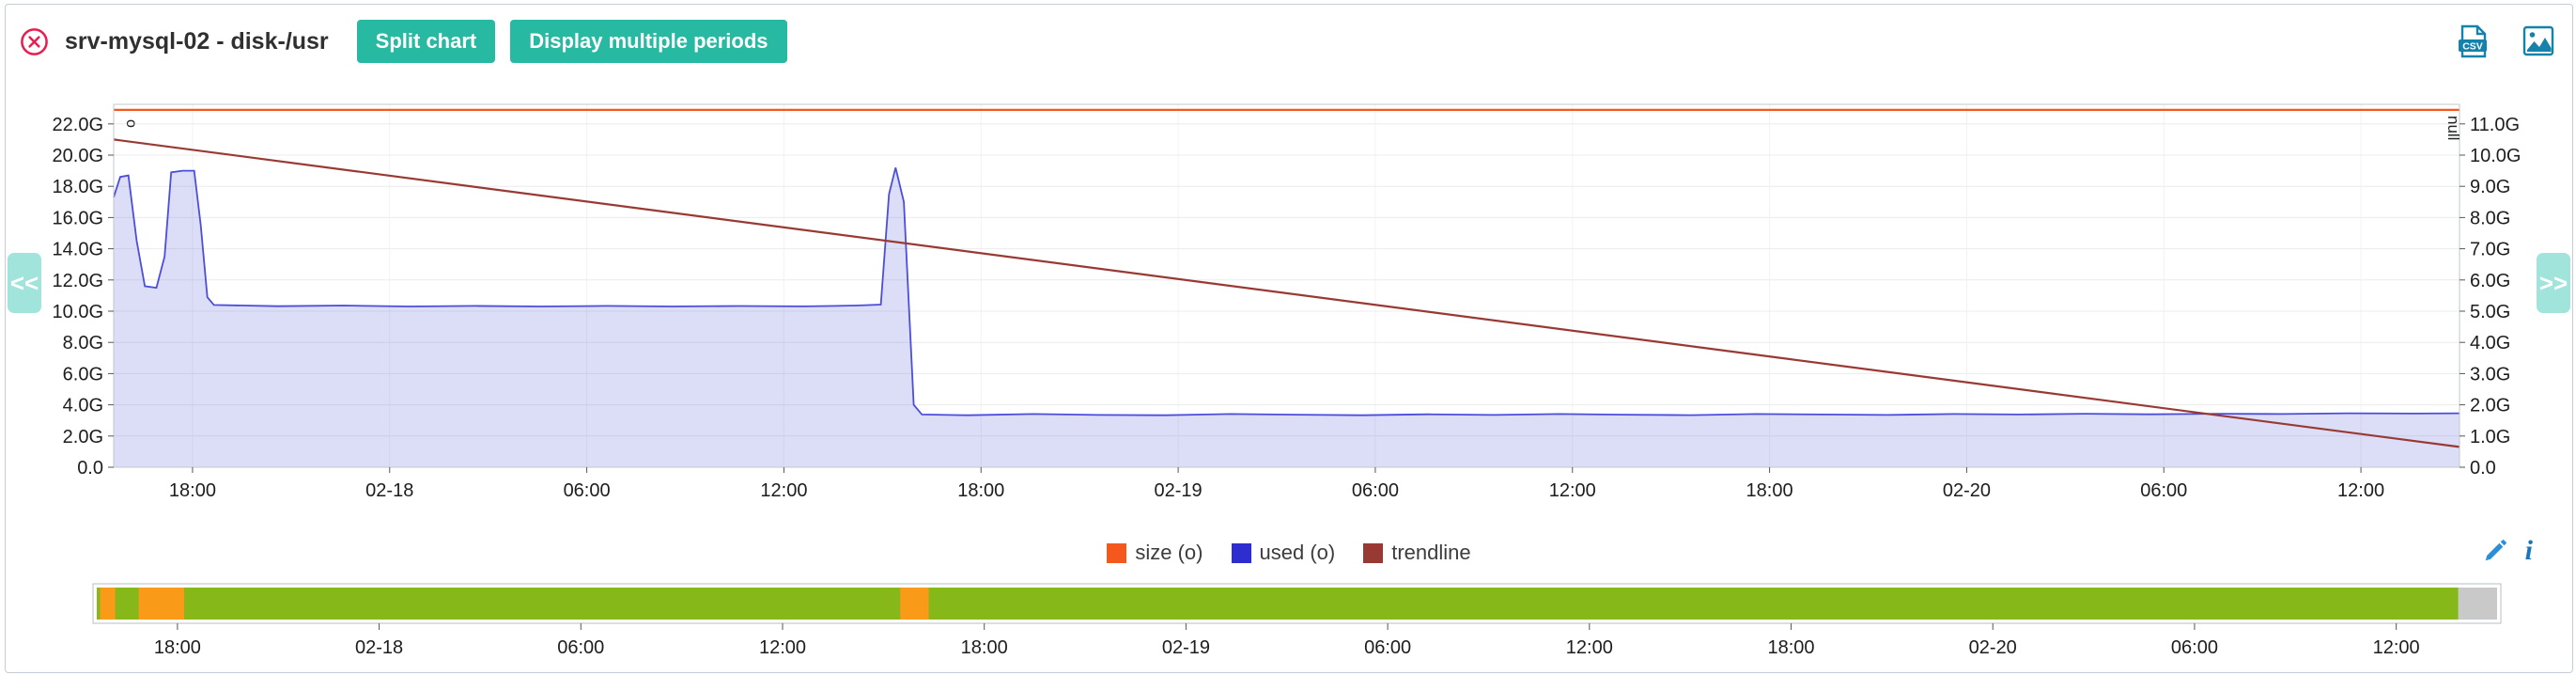 This screenshot has height=675, width=2576. What do you see at coordinates (2490, 281) in the screenshot?
I see `y-right-tick-label: 6.0G` at bounding box center [2490, 281].